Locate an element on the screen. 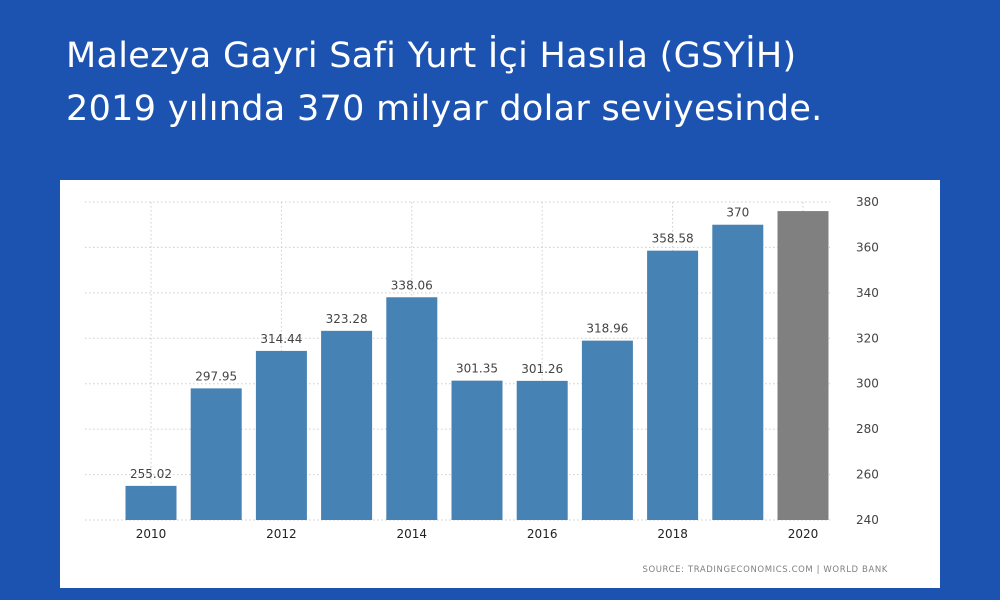  bar-value-label: 297.95 is located at coordinates (216, 376).